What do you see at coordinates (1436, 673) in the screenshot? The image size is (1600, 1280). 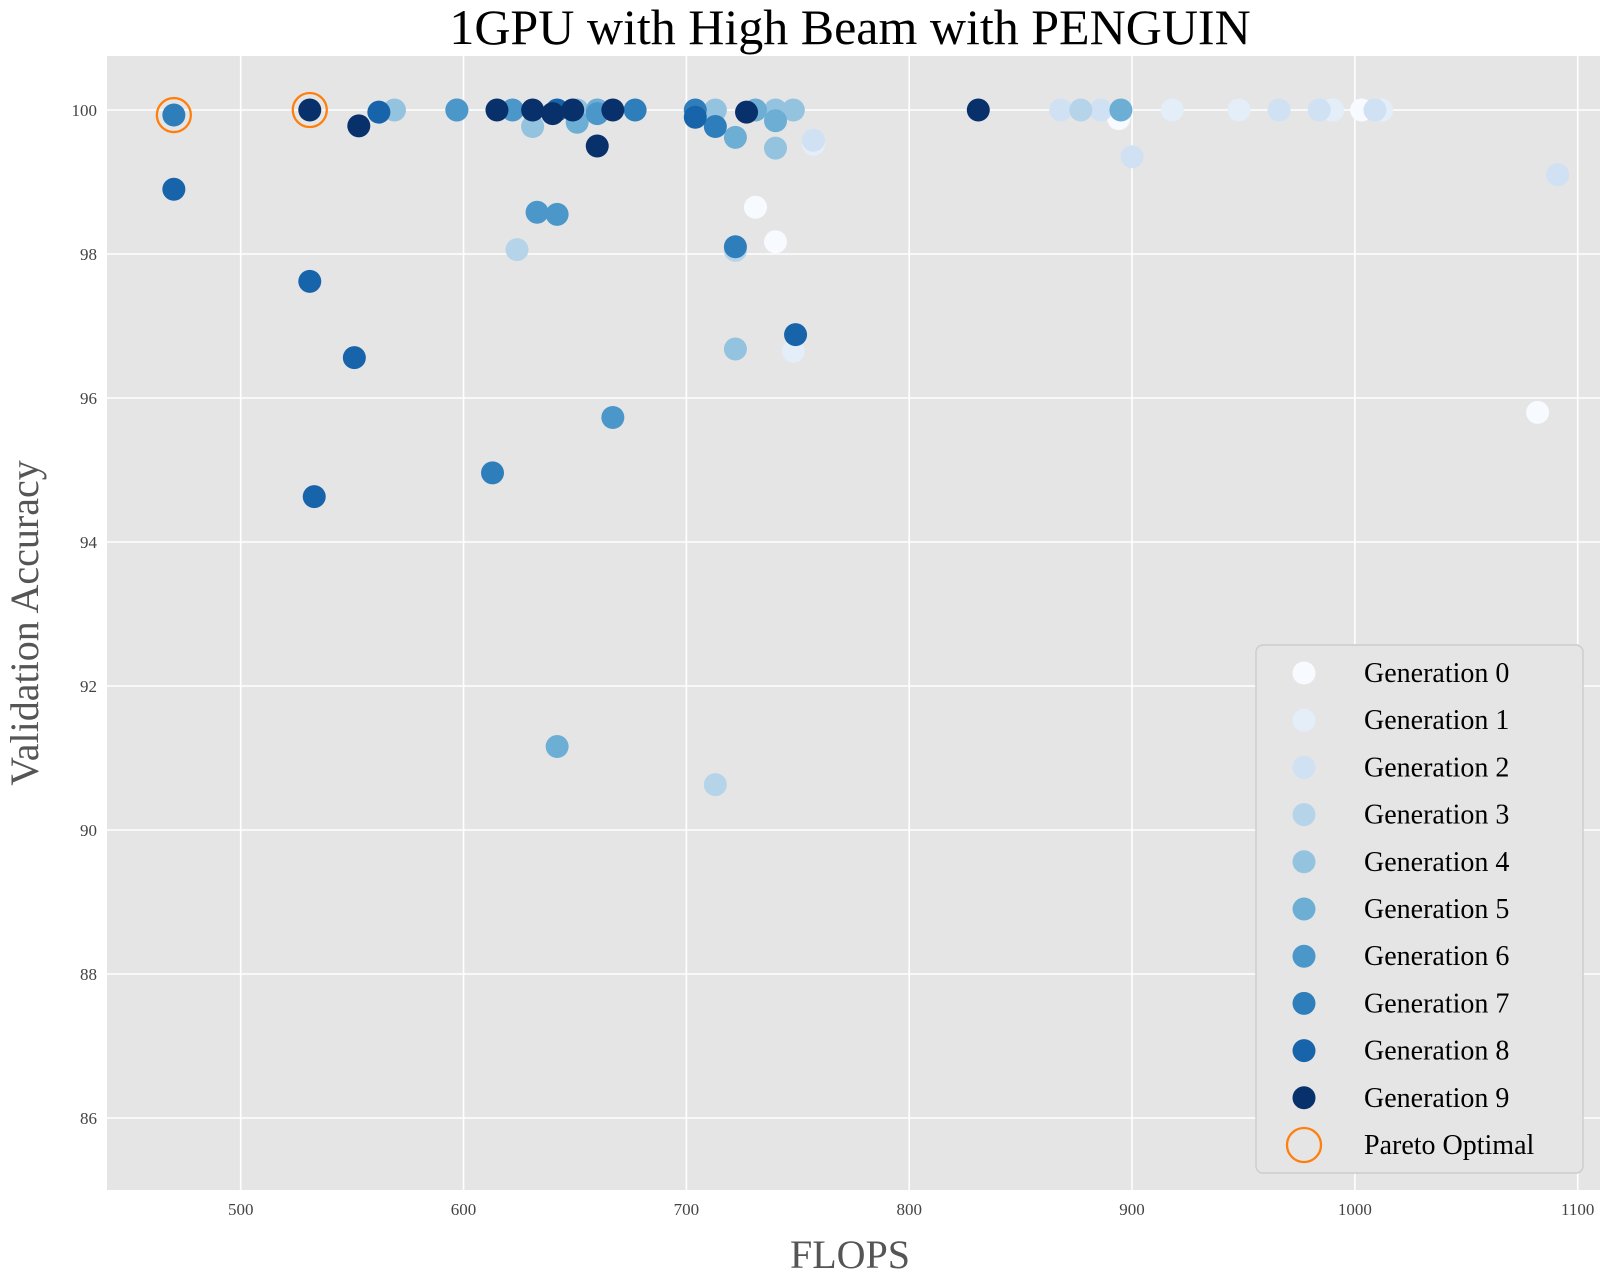 I see `legend-label: Generation 0` at bounding box center [1436, 673].